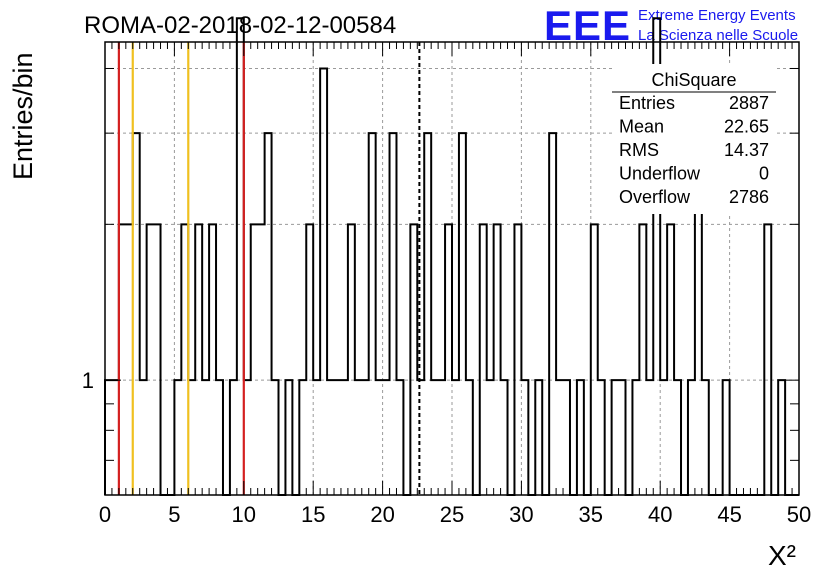 This screenshot has height=572, width=836. What do you see at coordinates (88, 380) in the screenshot?
I see `y-tick-label: 1` at bounding box center [88, 380].